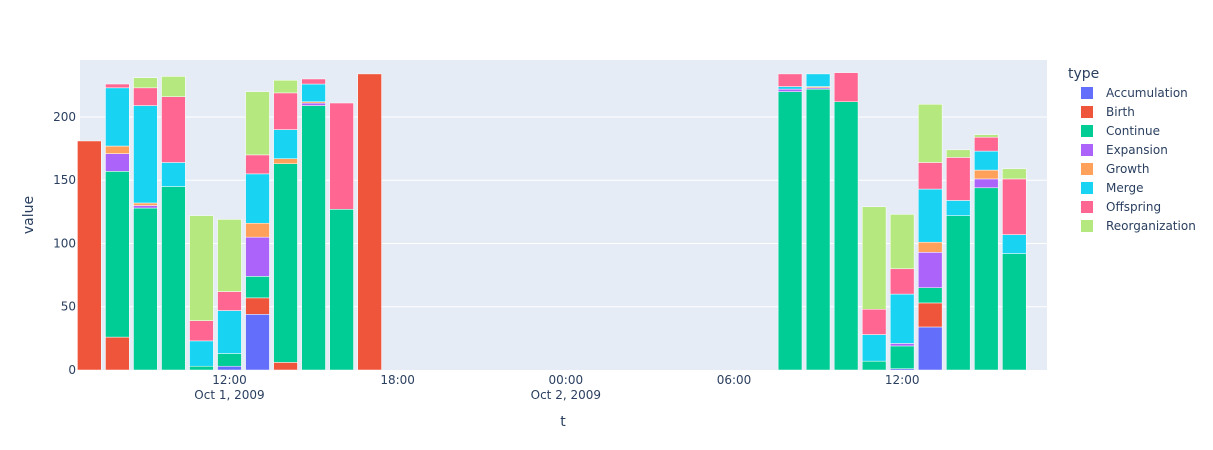  I want to click on legend-item-accumulation: Accumulation, so click(1134, 93).